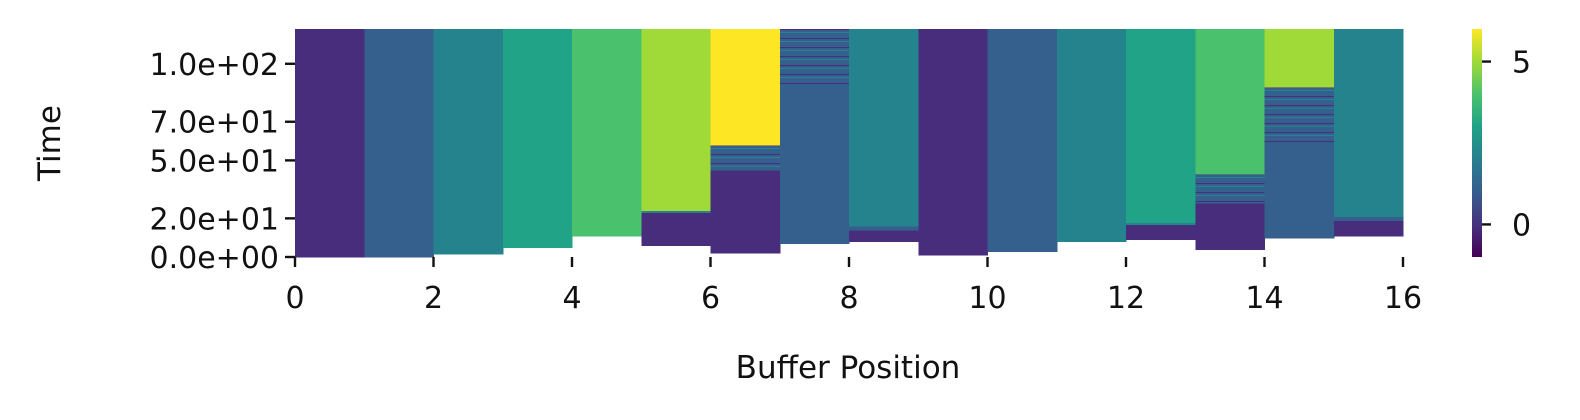 This screenshot has width=1580, height=420. What do you see at coordinates (1521, 63) in the screenshot?
I see `colorbar-tick-label: 5` at bounding box center [1521, 63].